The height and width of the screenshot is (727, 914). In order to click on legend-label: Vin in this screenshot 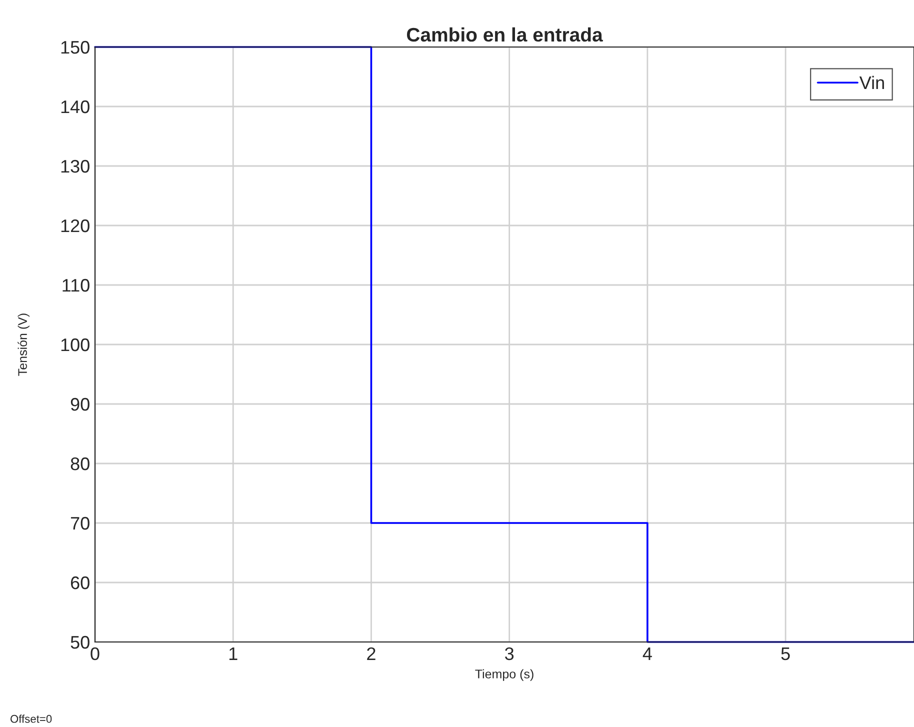, I will do `click(871, 82)`.